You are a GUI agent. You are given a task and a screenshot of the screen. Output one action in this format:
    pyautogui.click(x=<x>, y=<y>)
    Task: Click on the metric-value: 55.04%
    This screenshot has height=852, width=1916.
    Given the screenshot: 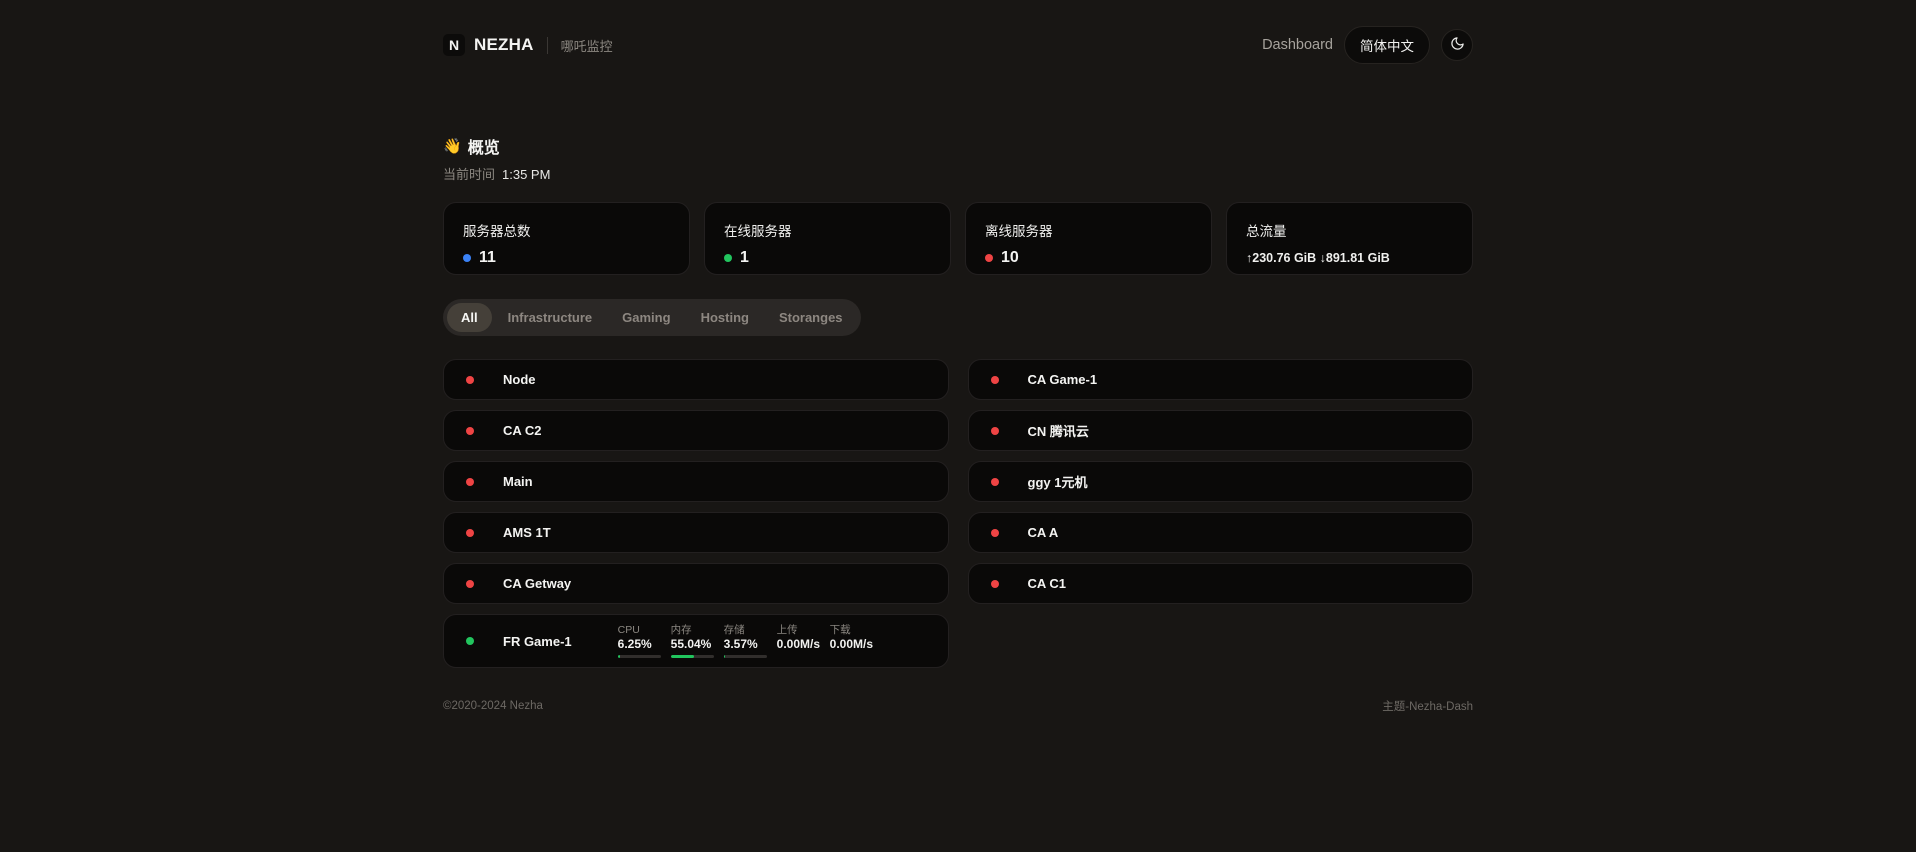 What is the action you would take?
    pyautogui.click(x=691, y=644)
    